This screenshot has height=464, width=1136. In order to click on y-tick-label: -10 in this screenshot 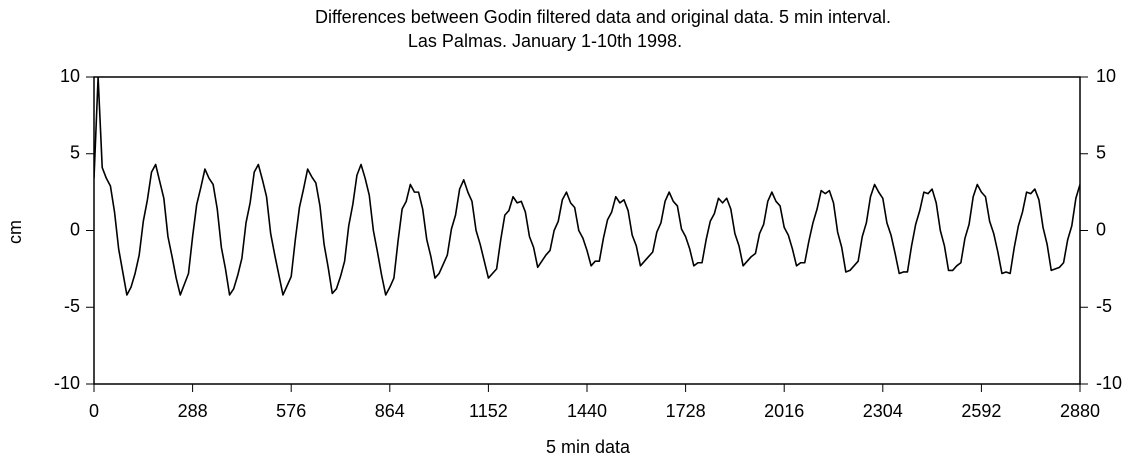, I will do `click(67, 383)`.